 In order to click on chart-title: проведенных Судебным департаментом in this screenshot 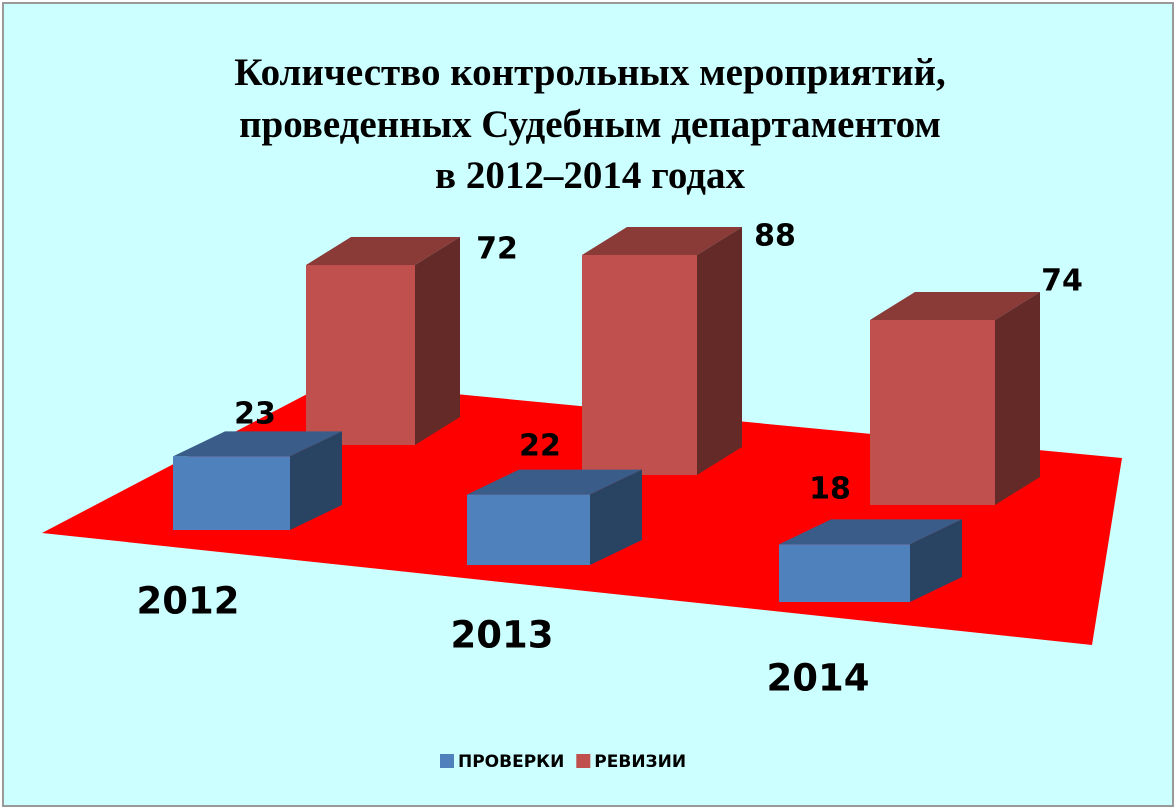, I will do `click(590, 124)`.